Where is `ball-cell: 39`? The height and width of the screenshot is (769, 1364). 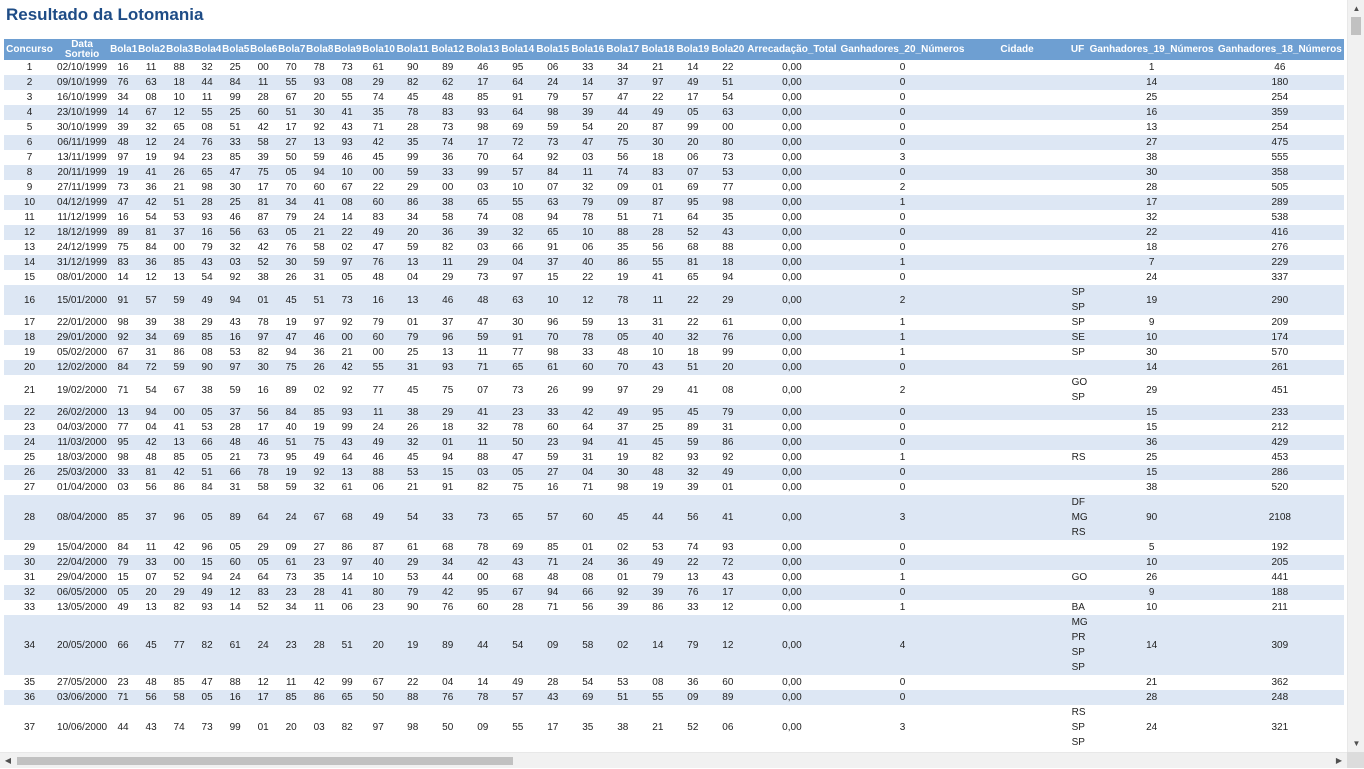 ball-cell: 39 is located at coordinates (658, 592).